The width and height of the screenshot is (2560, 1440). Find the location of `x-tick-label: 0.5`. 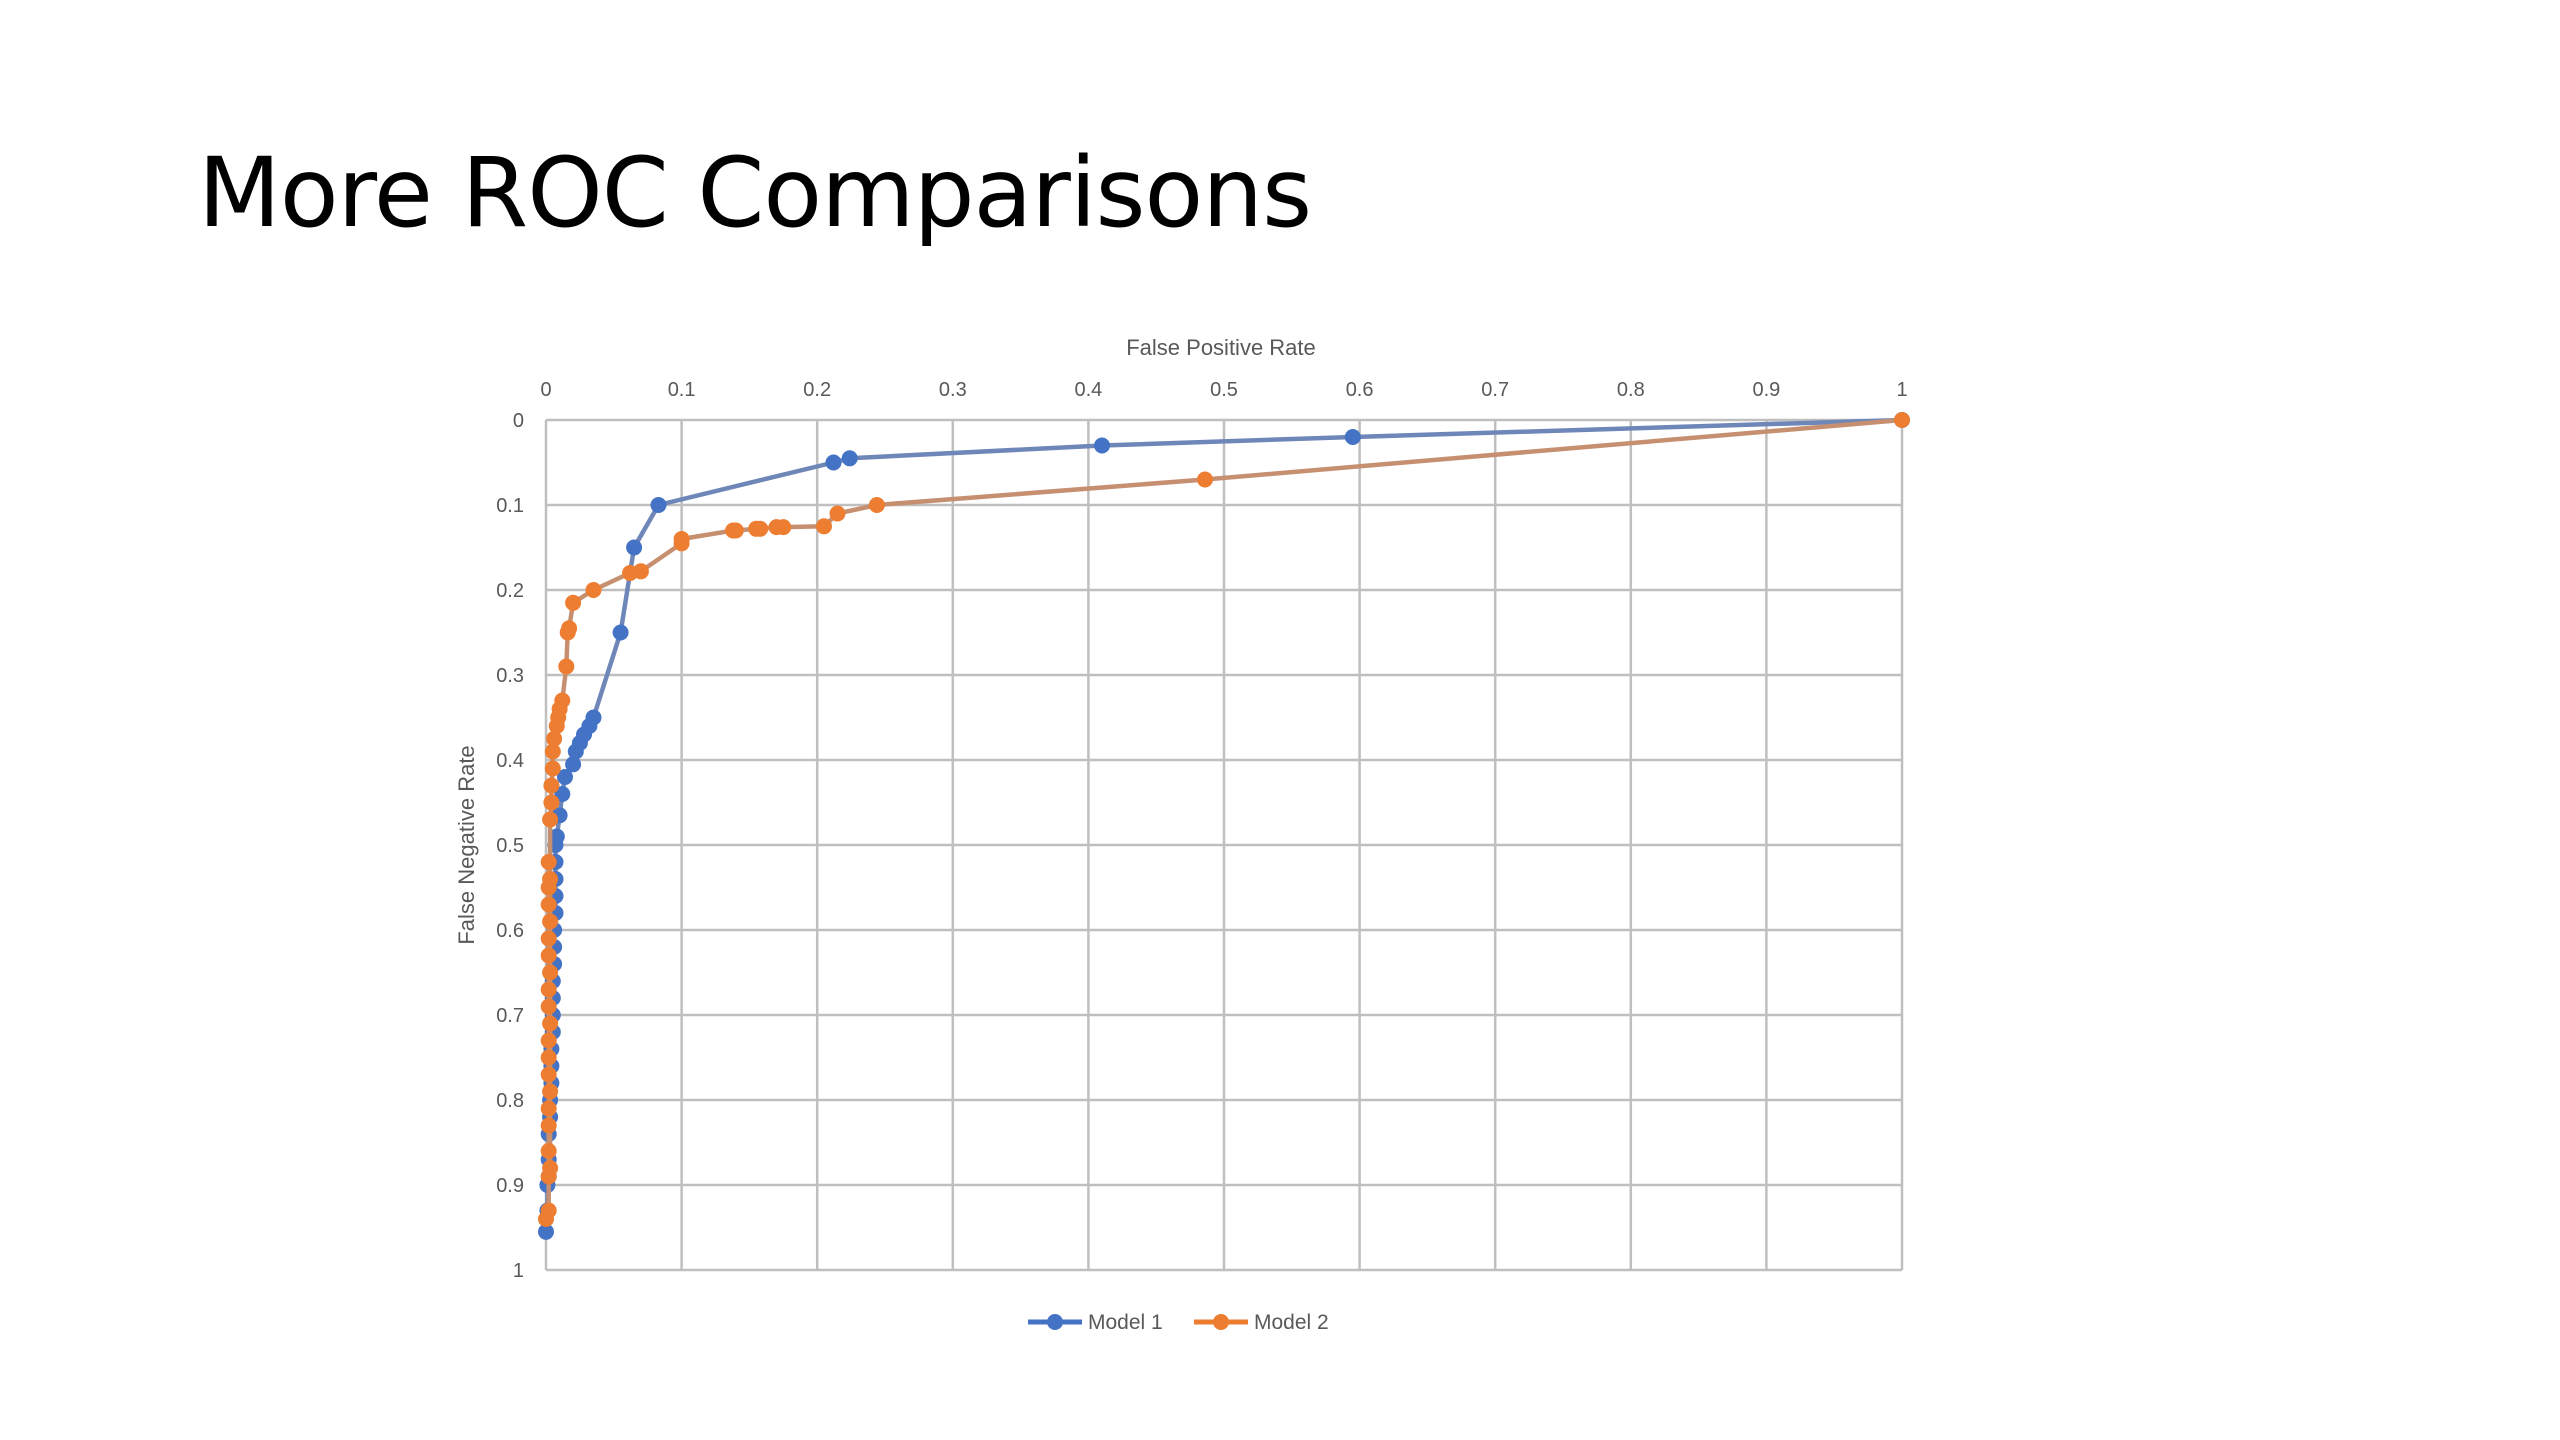

x-tick-label: 0.5 is located at coordinates (1224, 390).